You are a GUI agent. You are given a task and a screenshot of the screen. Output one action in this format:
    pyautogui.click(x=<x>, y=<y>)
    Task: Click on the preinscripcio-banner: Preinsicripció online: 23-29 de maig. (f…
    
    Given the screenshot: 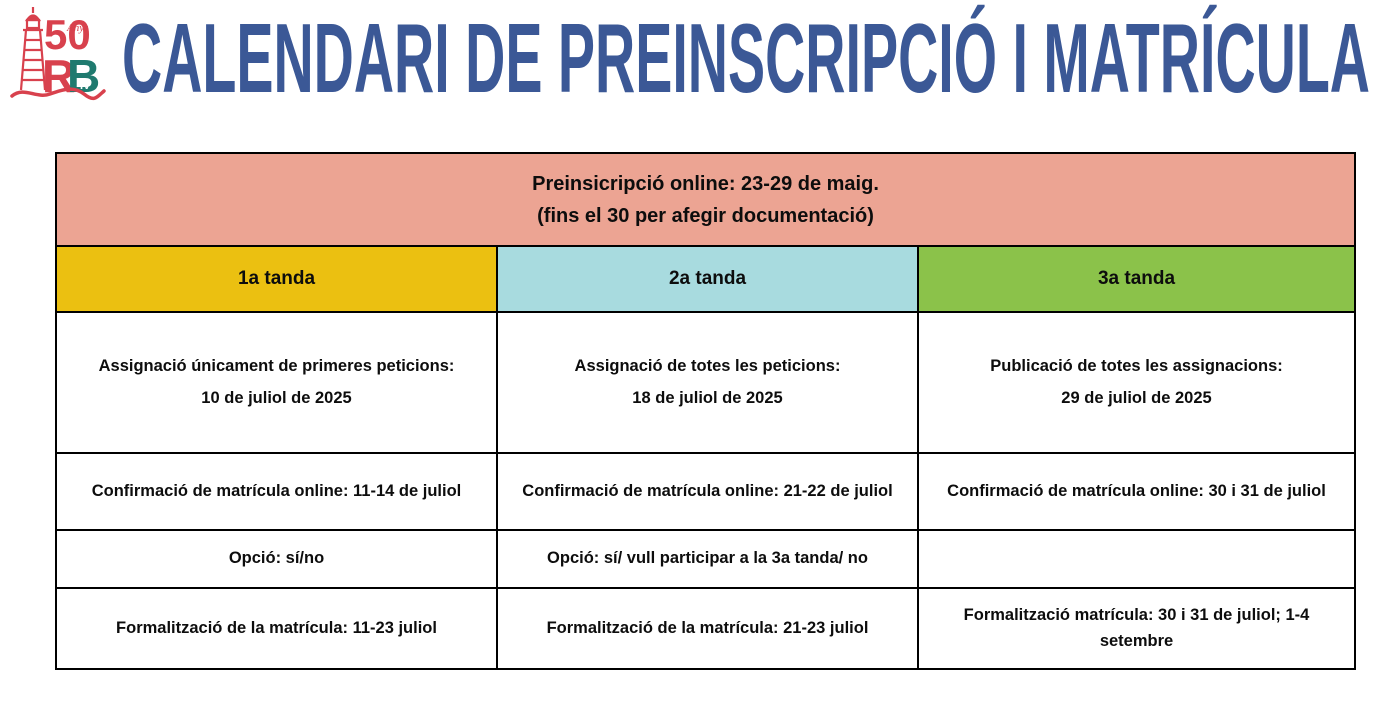 What is the action you would take?
    pyautogui.click(x=705, y=199)
    